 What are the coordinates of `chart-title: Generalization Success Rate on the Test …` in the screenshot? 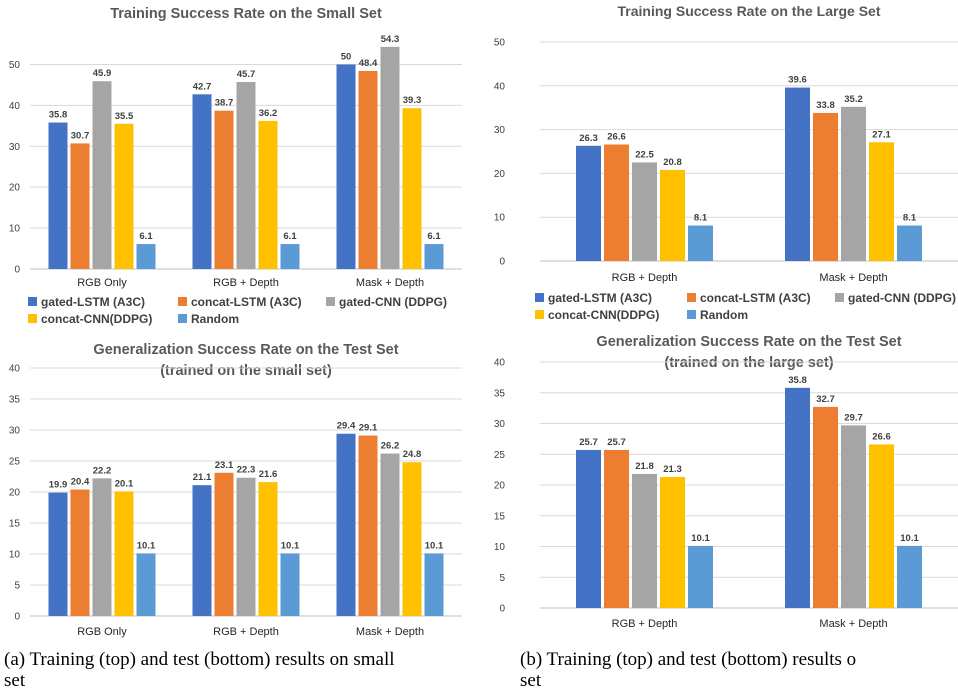 It's located at (748, 342).